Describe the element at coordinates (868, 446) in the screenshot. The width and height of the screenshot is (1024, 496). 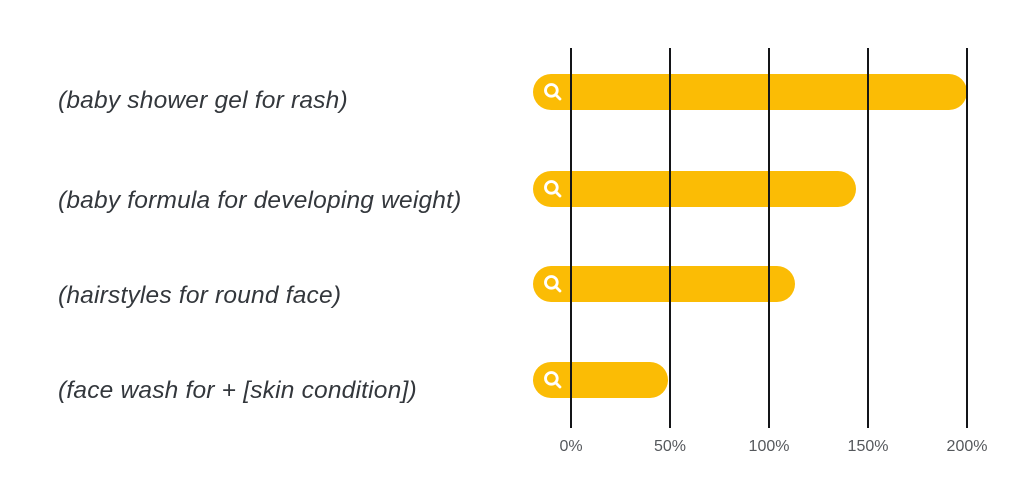
I see `x-tick-label: 150%` at that location.